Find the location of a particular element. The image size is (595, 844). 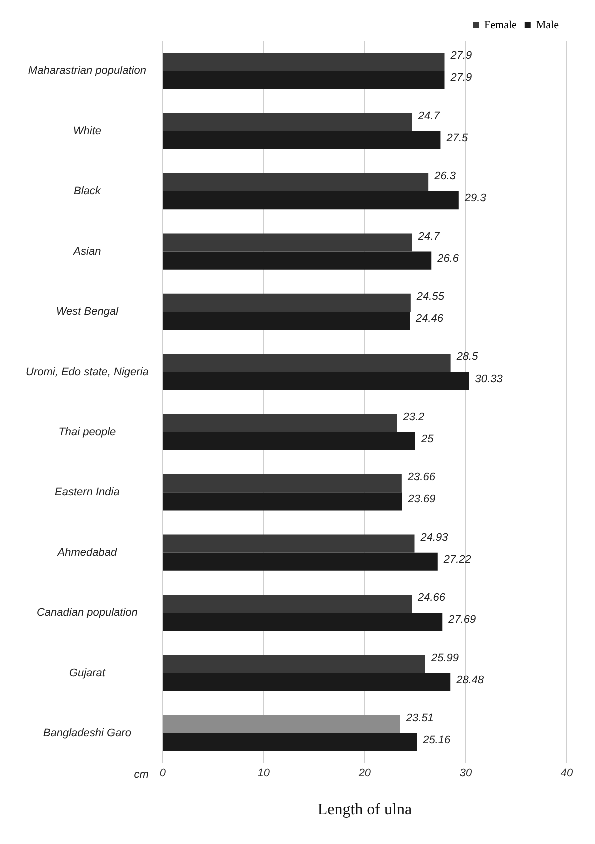

data-label: 26.3 is located at coordinates (445, 176).